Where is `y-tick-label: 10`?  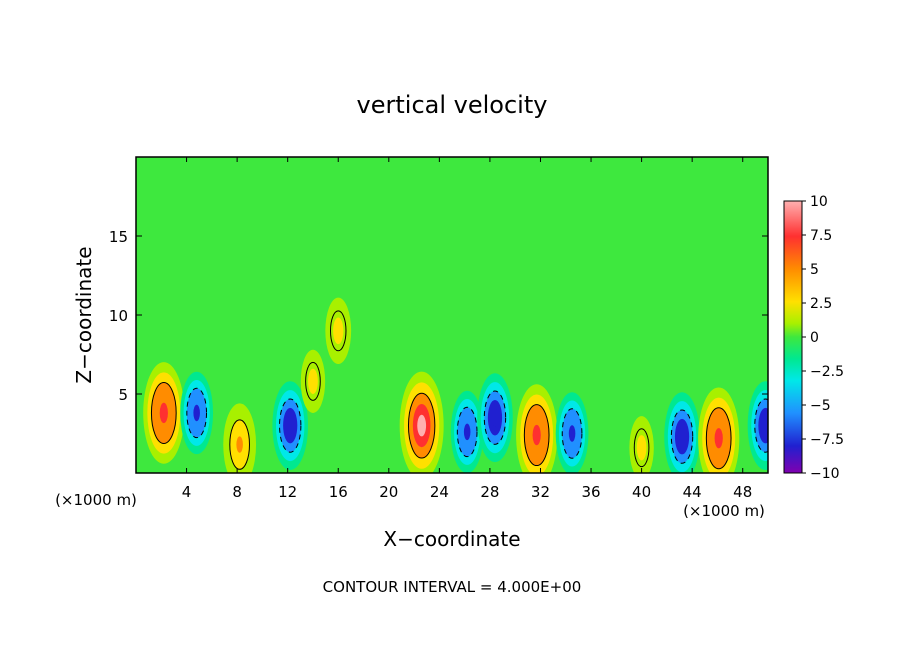 y-tick-label: 10 is located at coordinates (118, 316).